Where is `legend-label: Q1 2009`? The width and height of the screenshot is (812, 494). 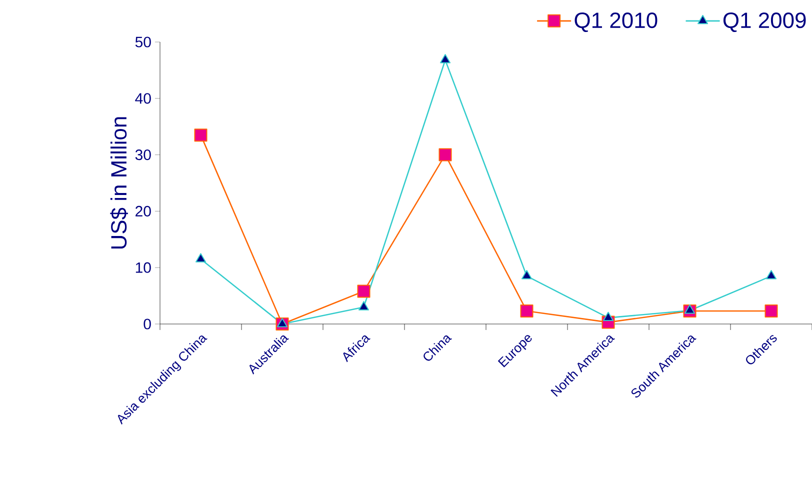
legend-label: Q1 2009 is located at coordinates (764, 22).